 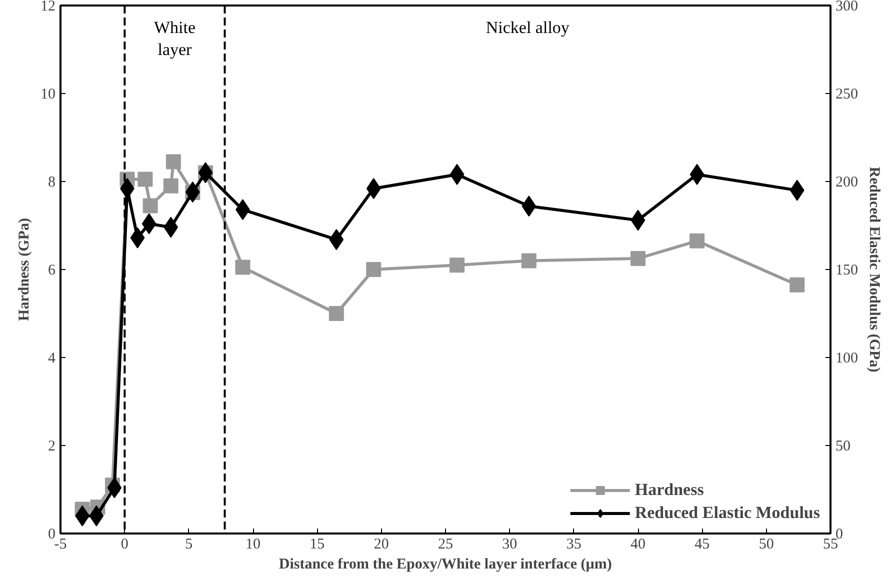 What do you see at coordinates (847, 270) in the screenshot?
I see `y2-tick-label: 150` at bounding box center [847, 270].